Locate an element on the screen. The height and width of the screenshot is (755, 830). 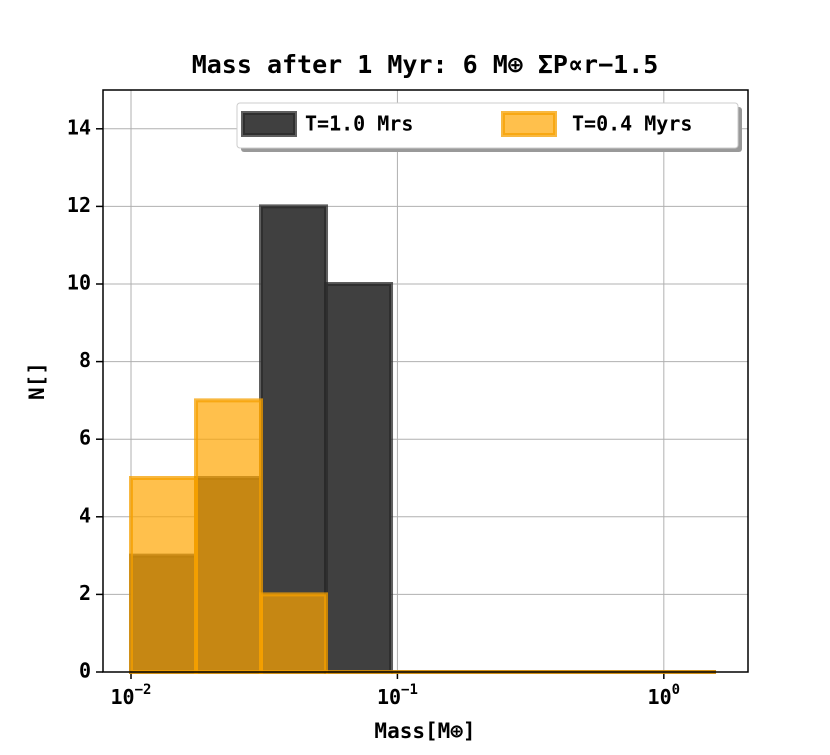
y-tick-label: 6 is located at coordinates (85, 438).